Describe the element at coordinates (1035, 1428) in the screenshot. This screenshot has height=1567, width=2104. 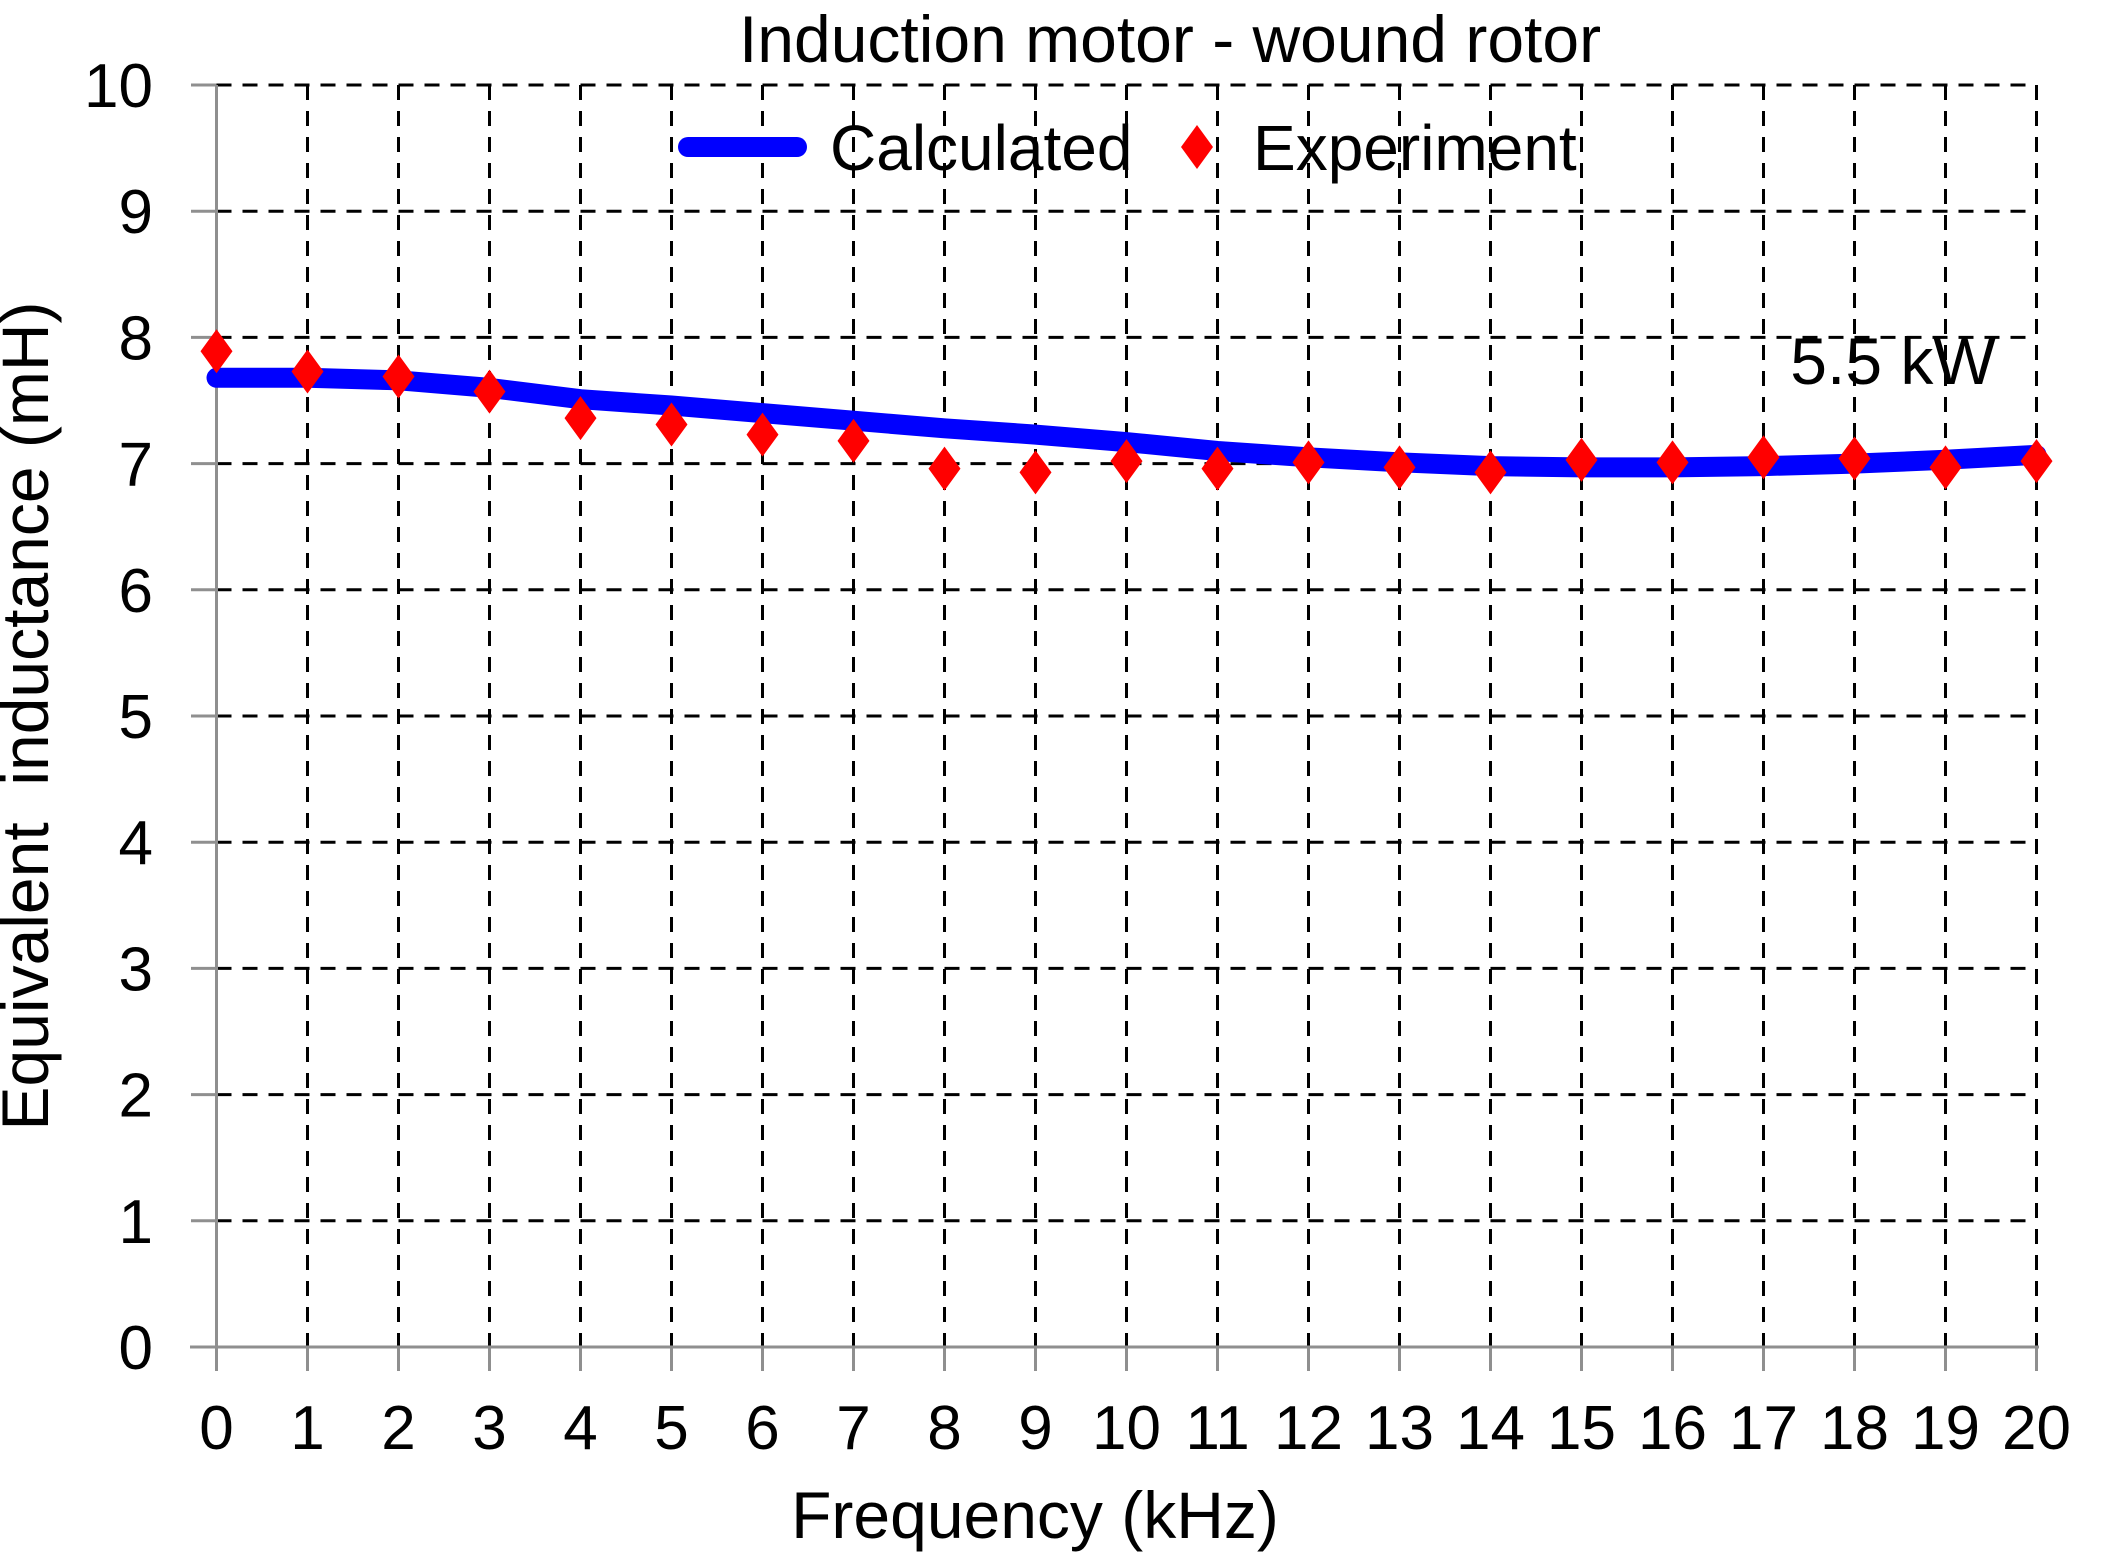
I see `x-tick-label: 9` at that location.